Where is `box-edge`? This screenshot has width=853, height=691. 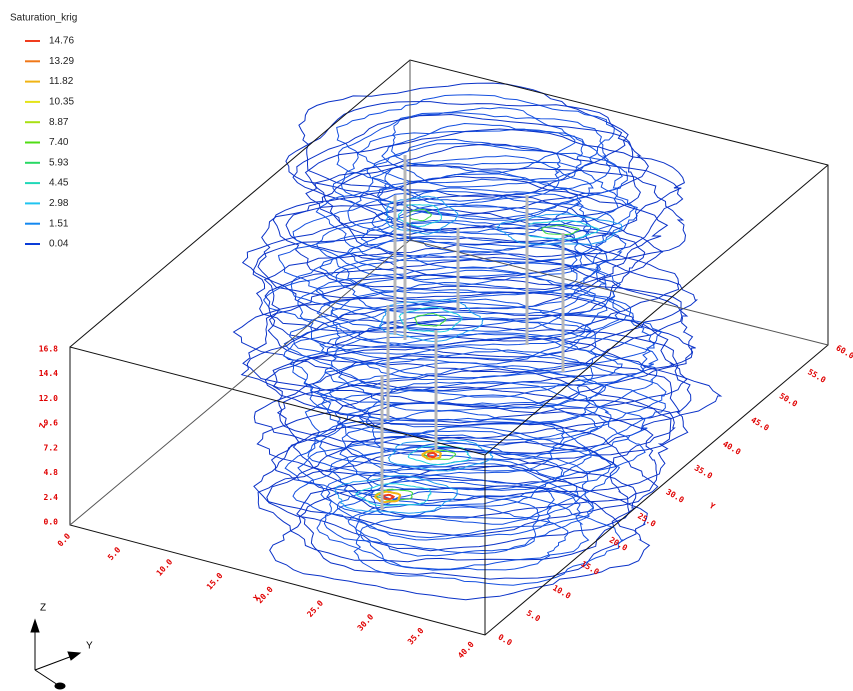
box-edge is located at coordinates (619, 292).